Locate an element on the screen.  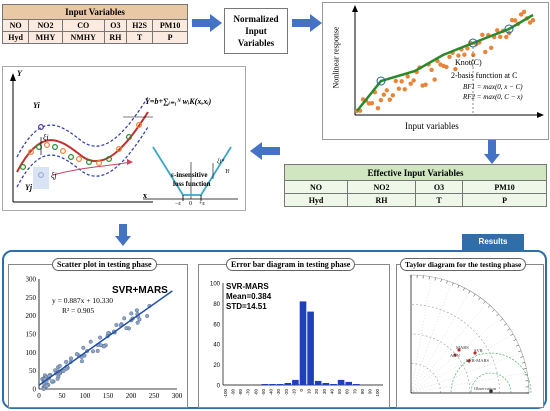
error-x-tick: -50 is located at coordinates (263, 392).